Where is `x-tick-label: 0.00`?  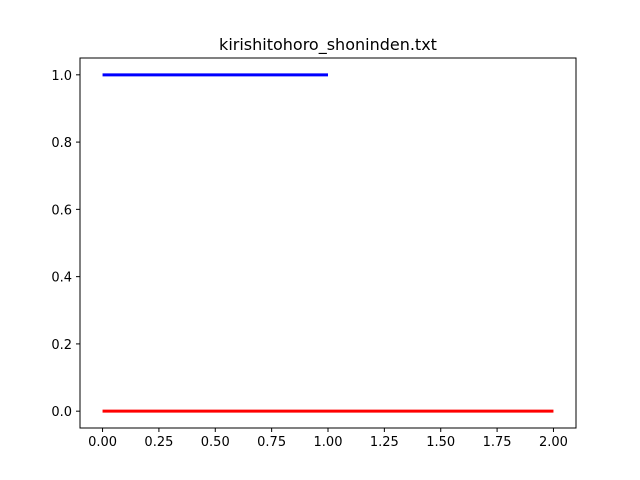 x-tick-label: 0.00 is located at coordinates (102, 442).